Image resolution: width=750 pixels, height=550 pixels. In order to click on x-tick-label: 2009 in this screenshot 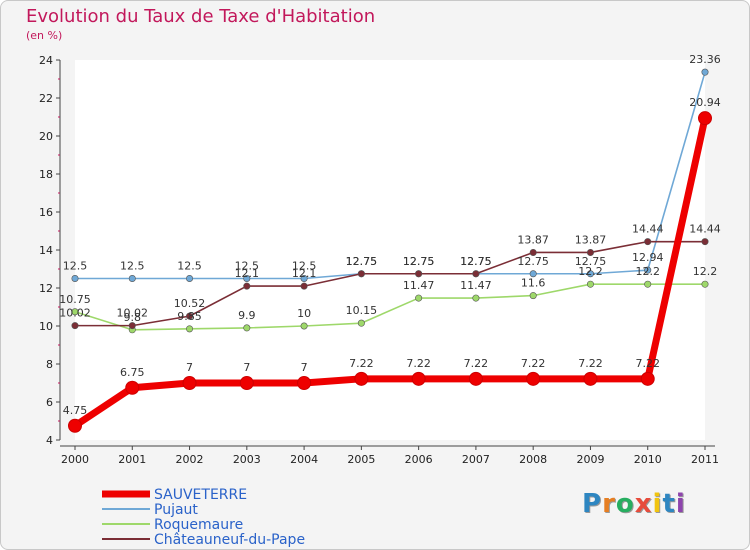, I will do `click(590, 459)`.